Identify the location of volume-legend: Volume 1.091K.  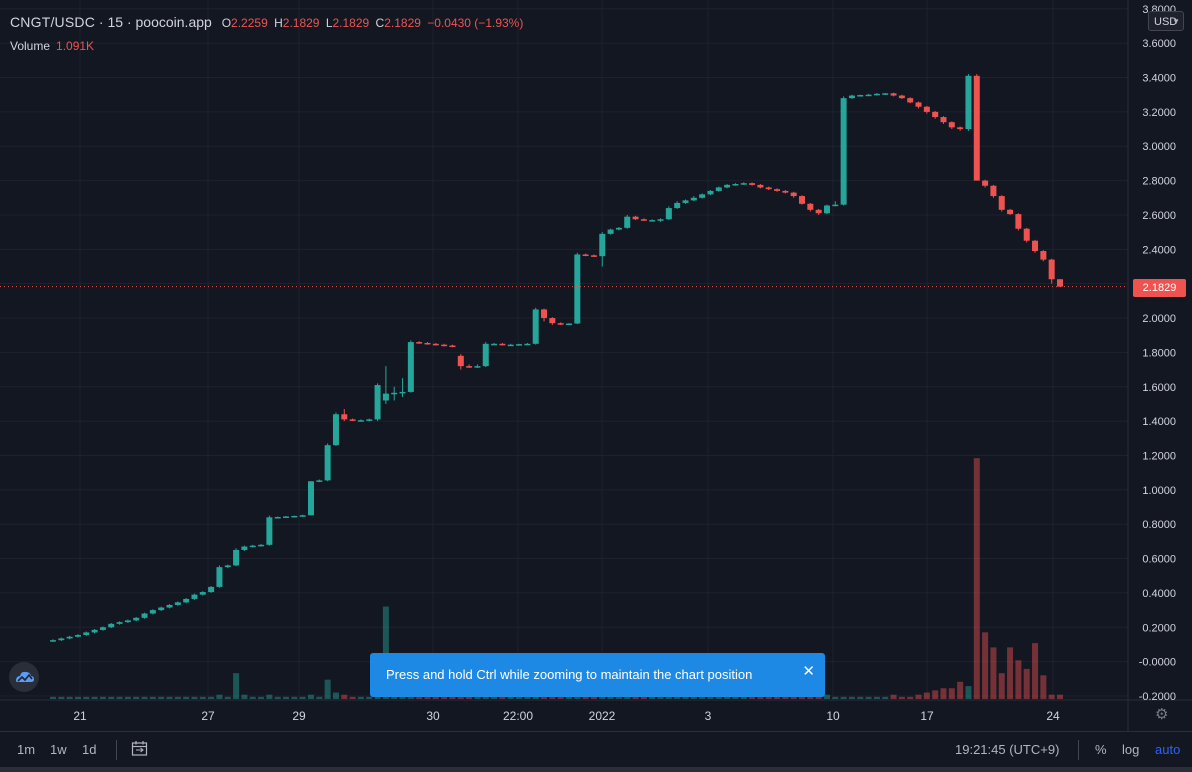
(52, 46).